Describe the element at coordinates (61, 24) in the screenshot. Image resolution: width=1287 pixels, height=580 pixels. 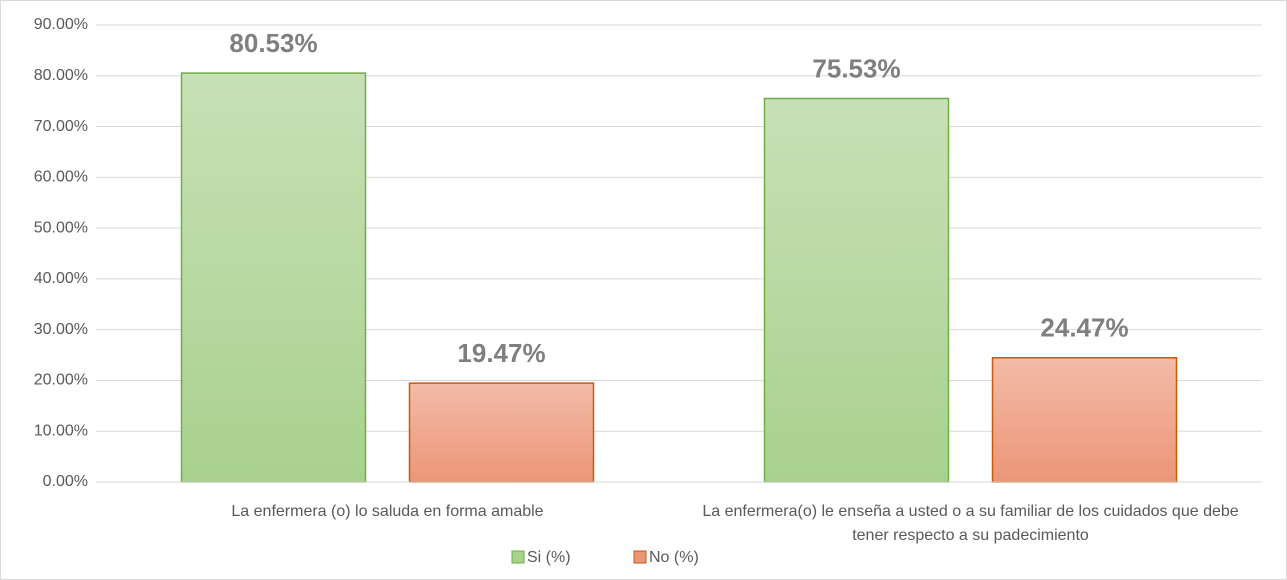
I see `y-tick-label: 90.00%` at that location.